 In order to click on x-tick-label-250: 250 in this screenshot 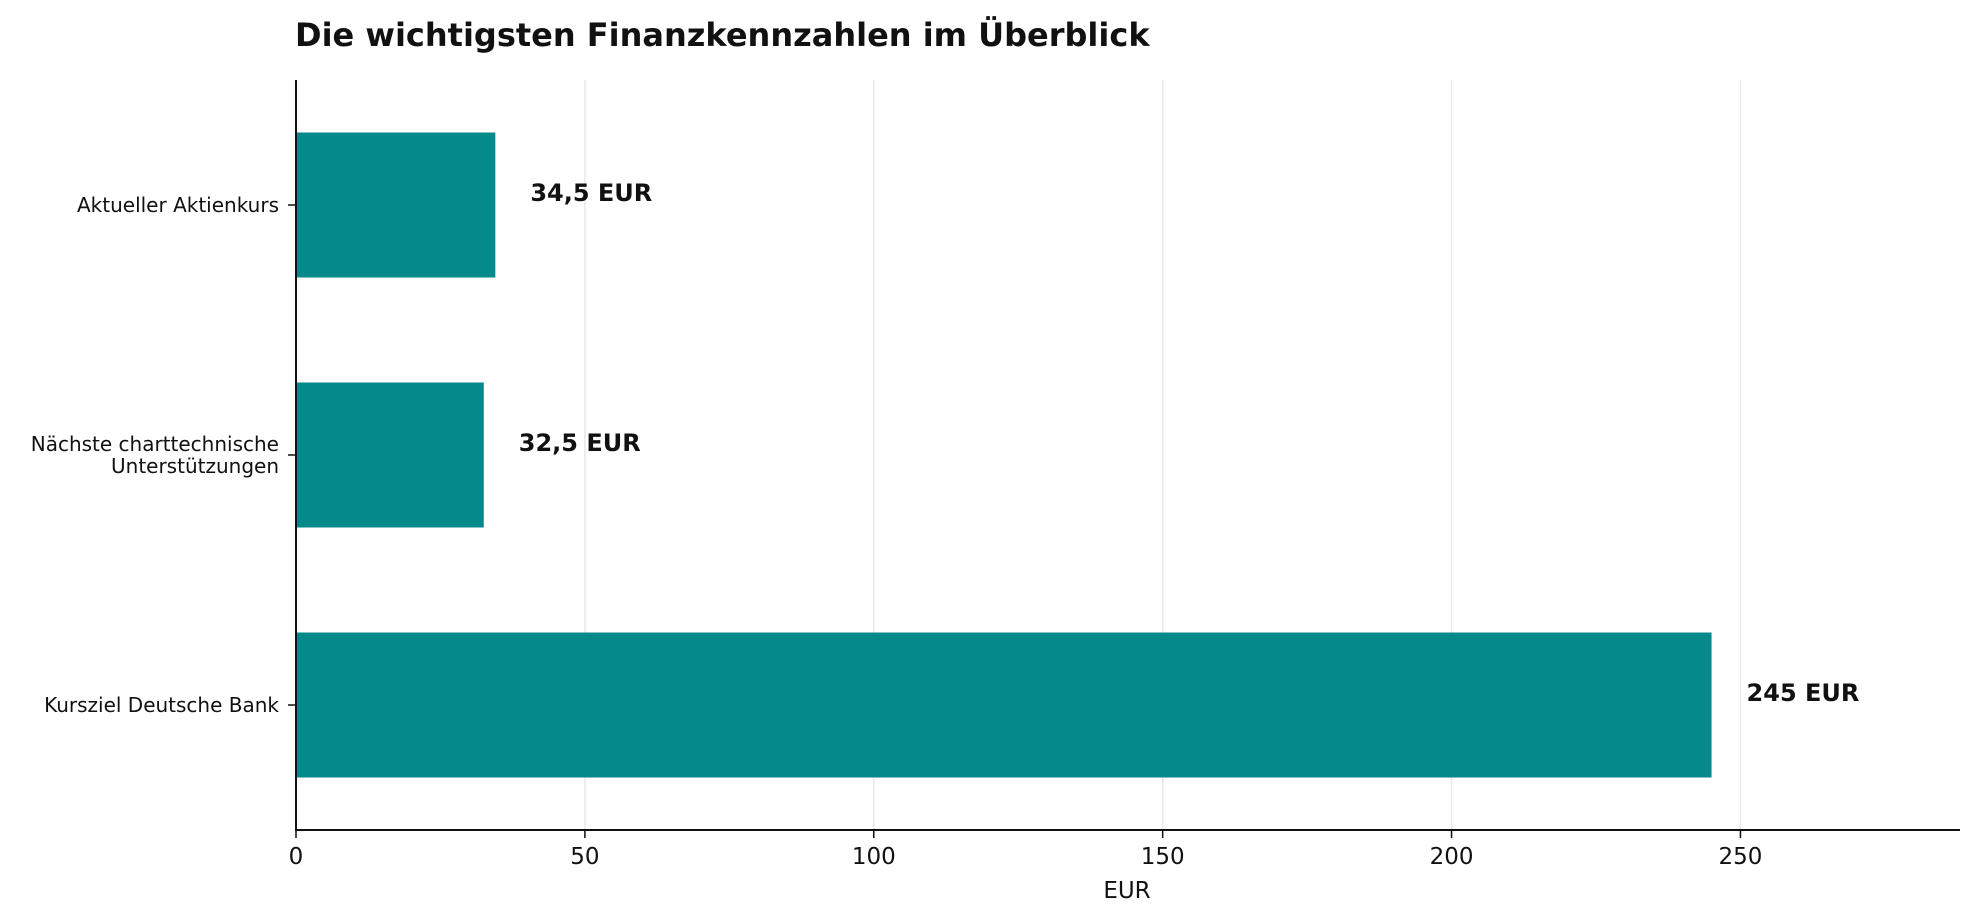, I will do `click(1740, 857)`.